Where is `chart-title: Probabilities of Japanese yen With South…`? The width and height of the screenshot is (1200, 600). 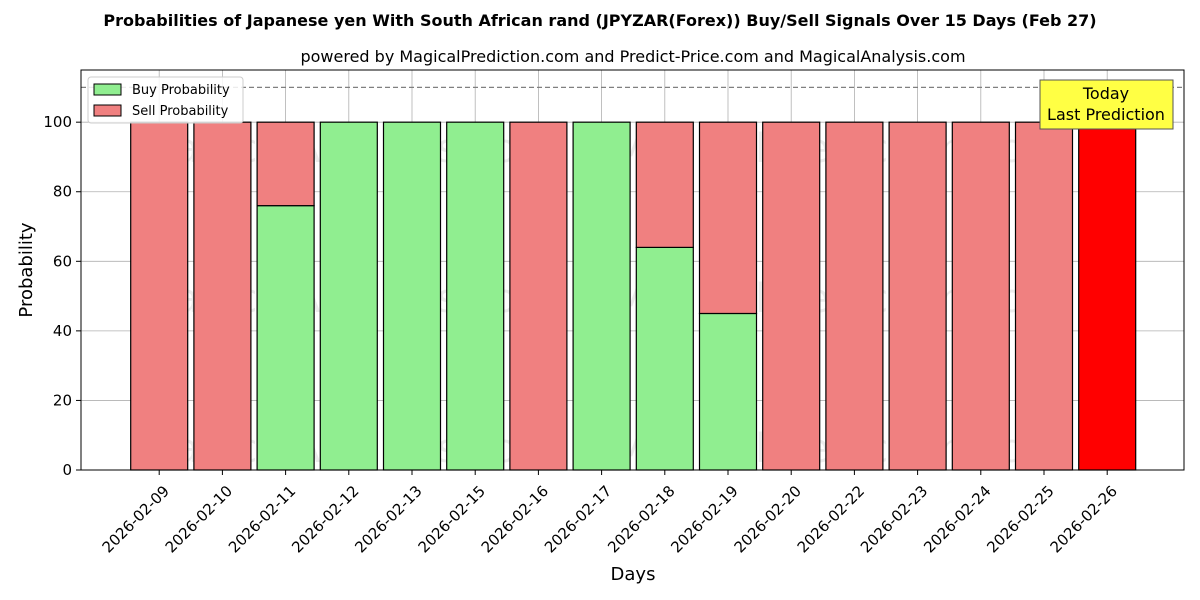
chart-title: Probabilities of Japanese yen With South… is located at coordinates (599, 20).